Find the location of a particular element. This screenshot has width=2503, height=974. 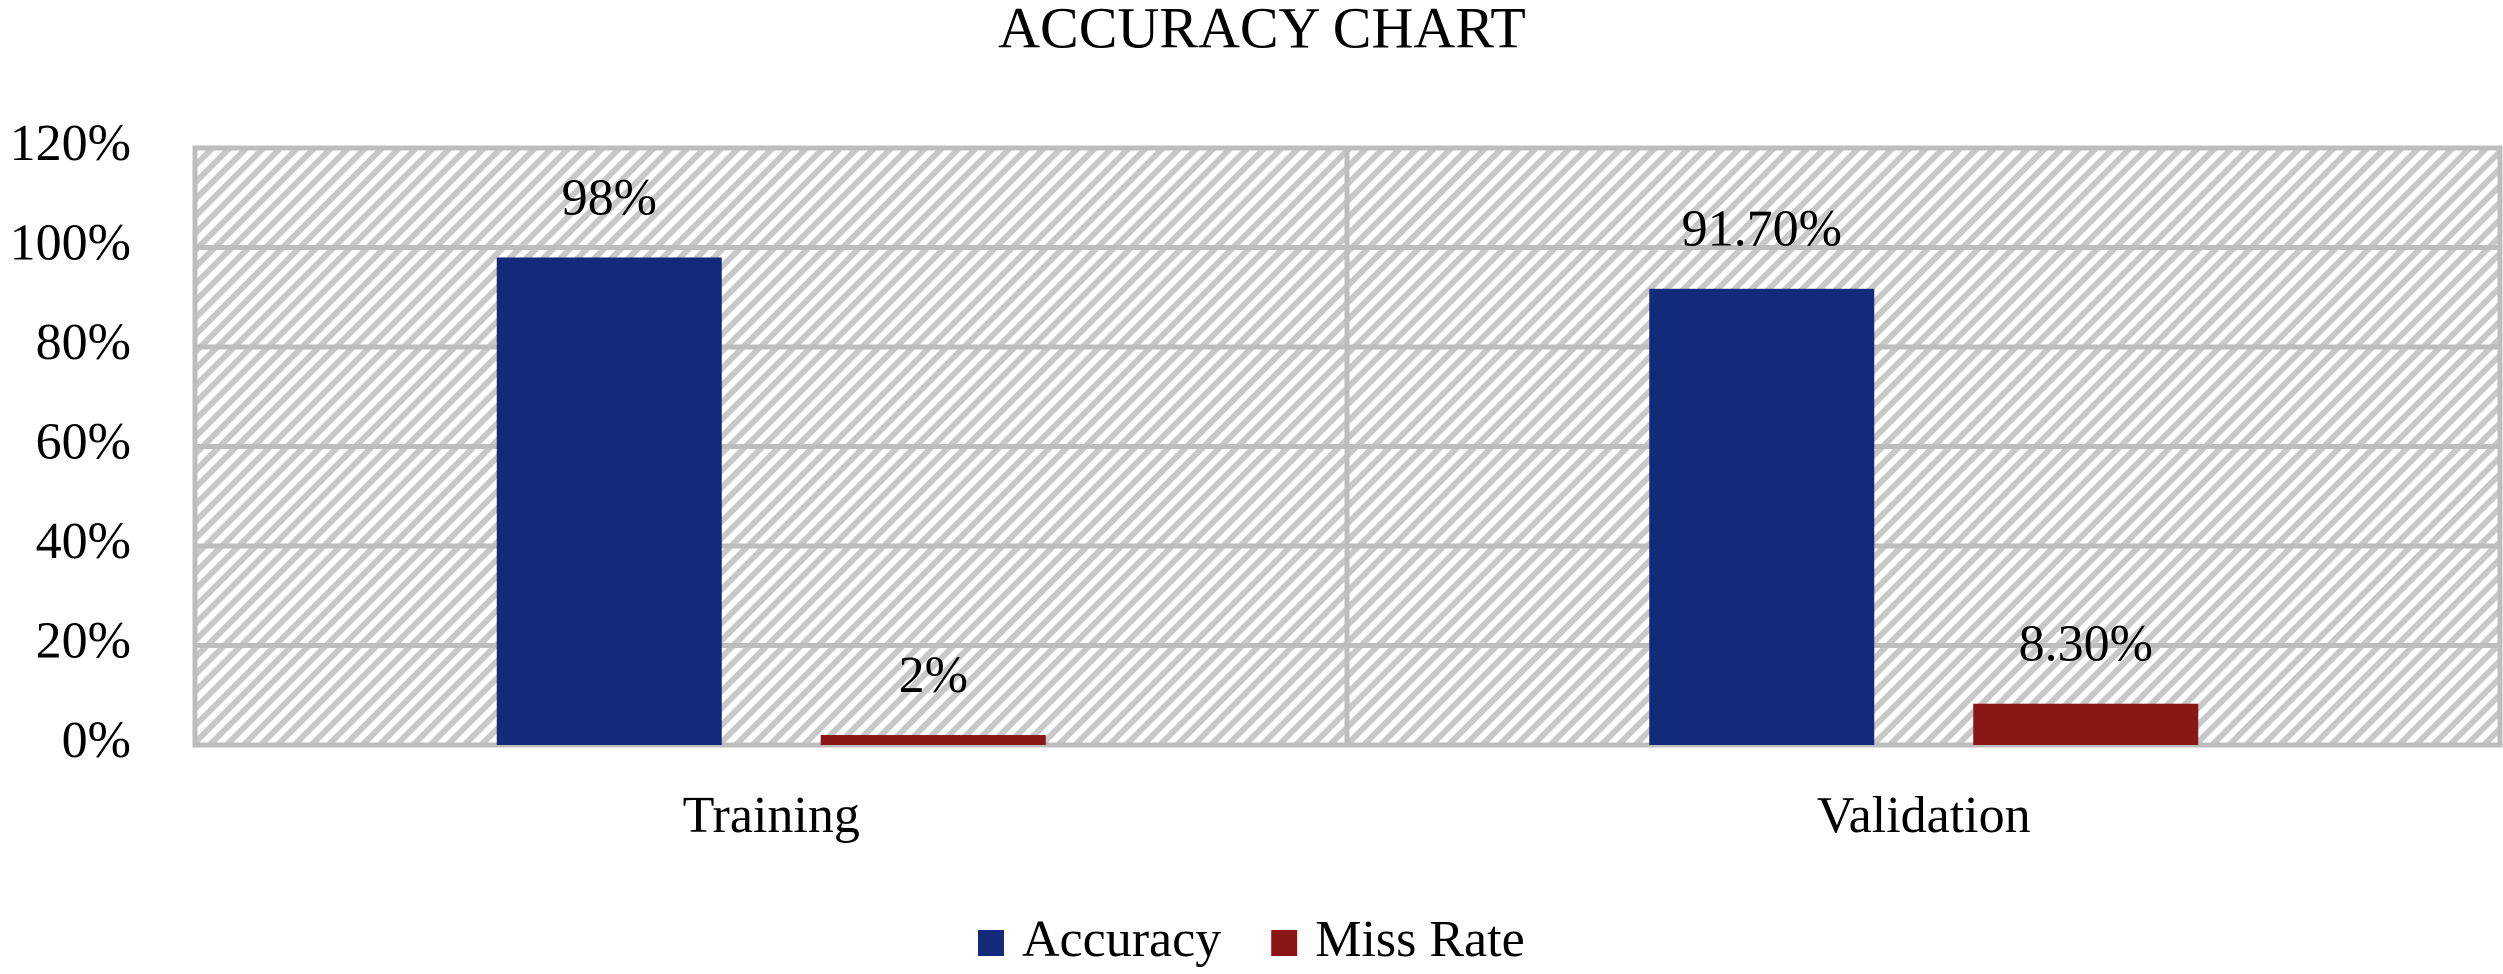

legend-label: Accuracy is located at coordinates (1121, 939).